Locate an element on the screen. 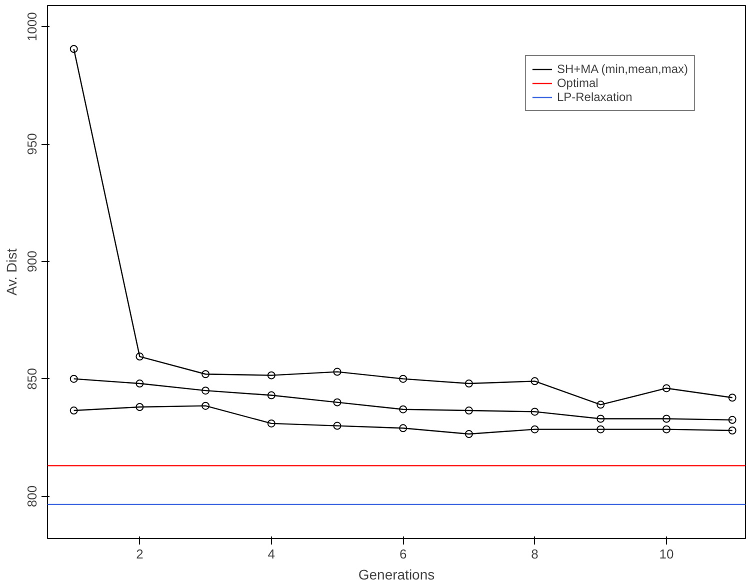 This screenshot has width=755, height=588. legend-label: LP-Relaxation is located at coordinates (594, 97).